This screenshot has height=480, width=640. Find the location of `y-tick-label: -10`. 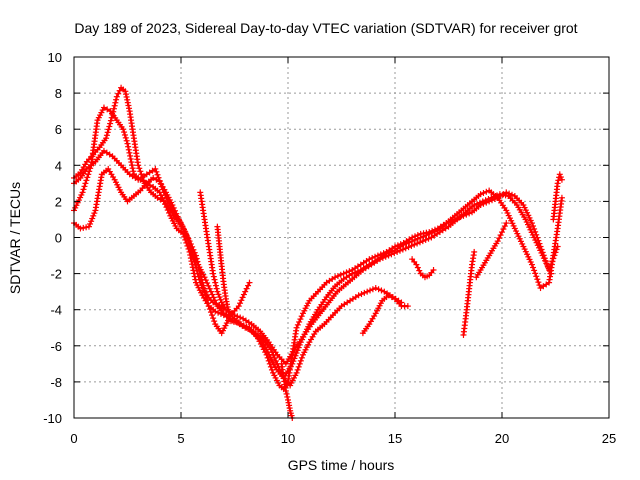

y-tick-label: -10 is located at coordinates (52, 418).